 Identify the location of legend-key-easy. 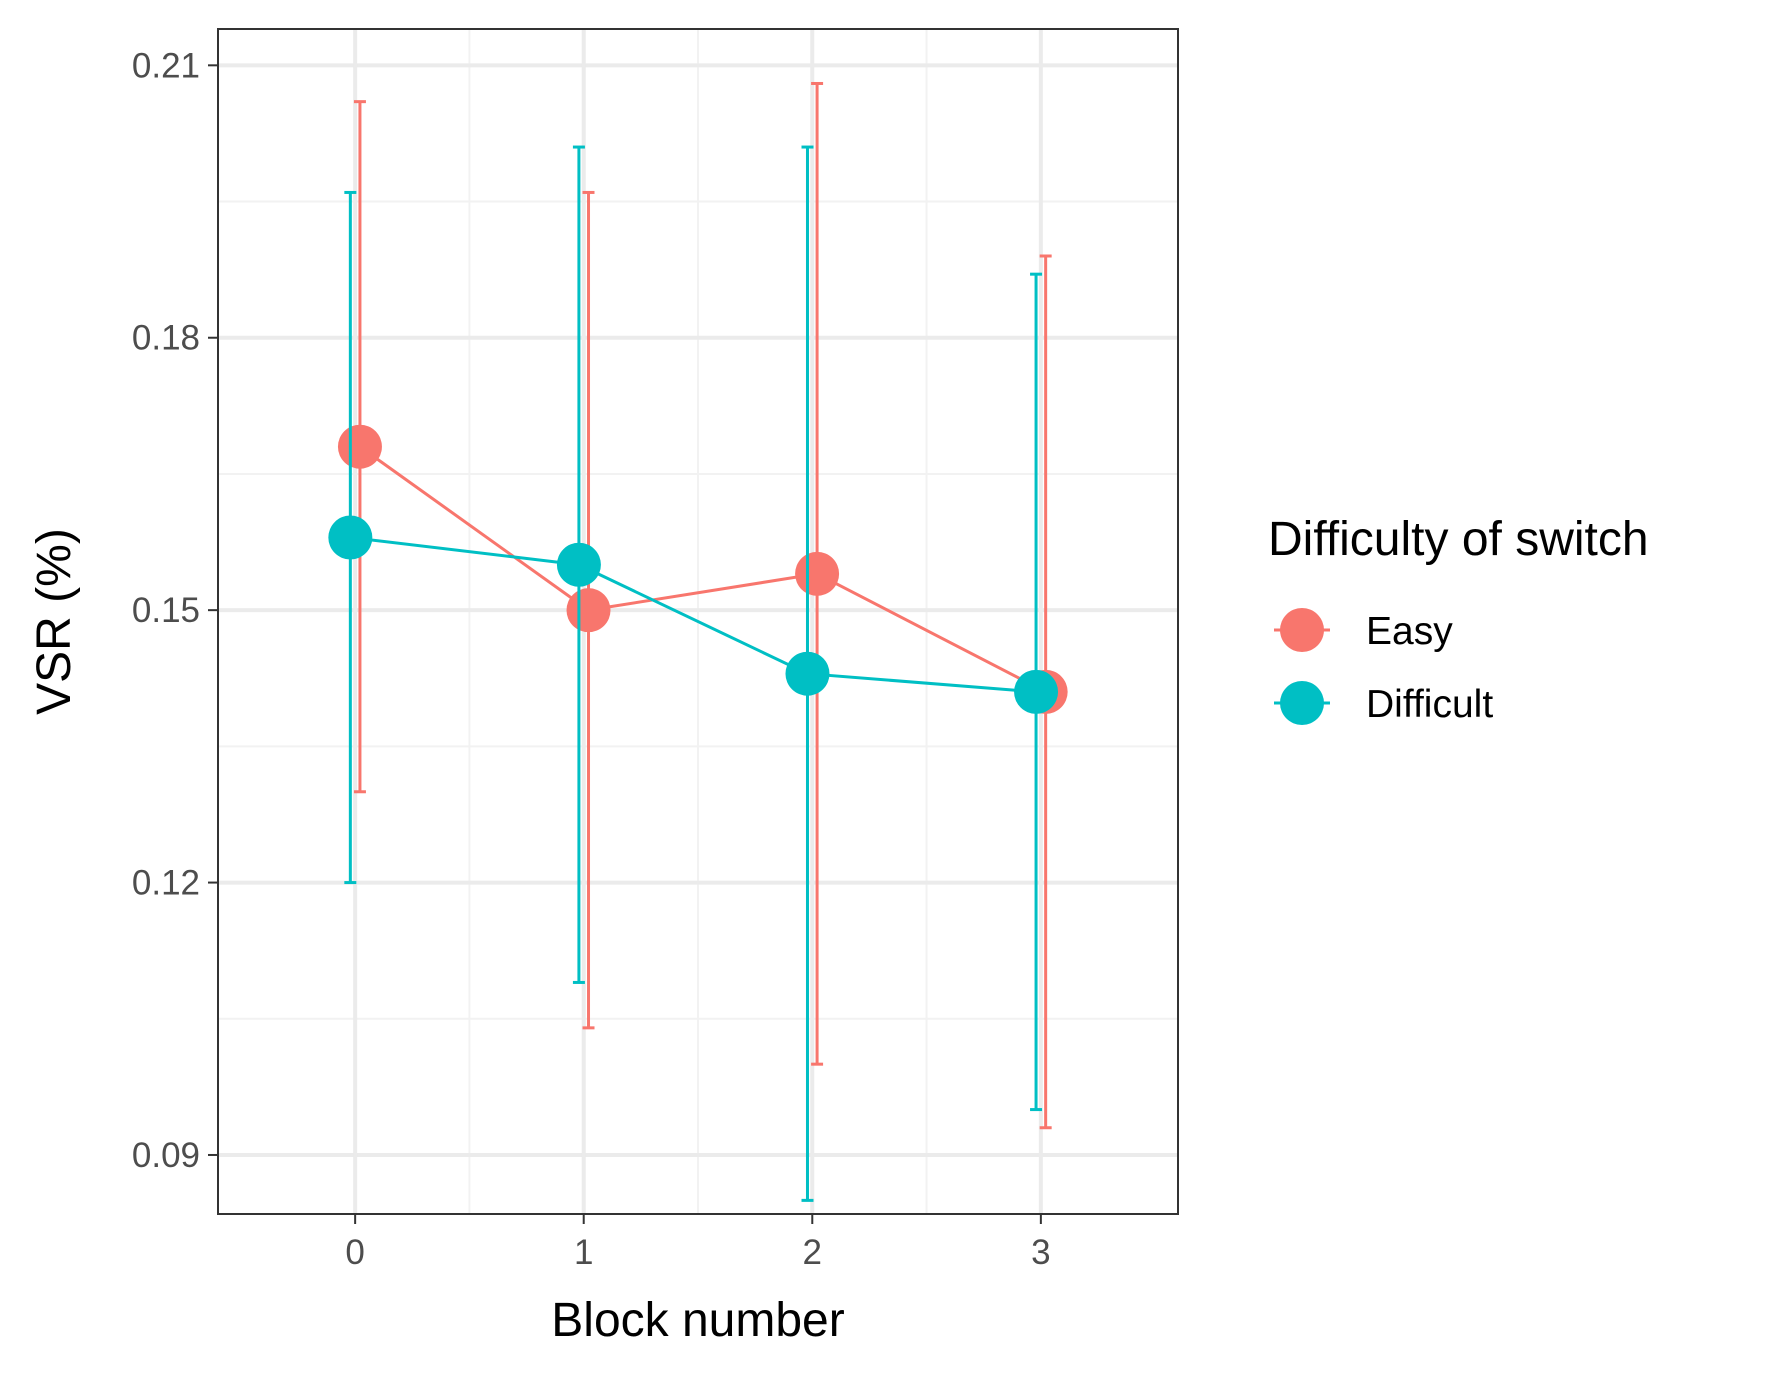
(1302, 630).